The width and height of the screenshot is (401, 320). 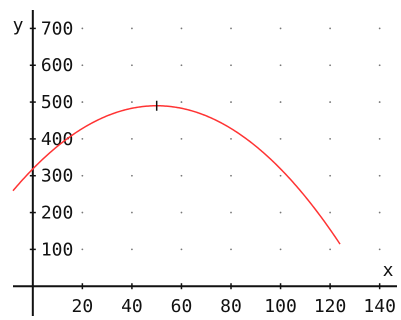 I want to click on y-tick-label: 400, so click(x=57, y=139).